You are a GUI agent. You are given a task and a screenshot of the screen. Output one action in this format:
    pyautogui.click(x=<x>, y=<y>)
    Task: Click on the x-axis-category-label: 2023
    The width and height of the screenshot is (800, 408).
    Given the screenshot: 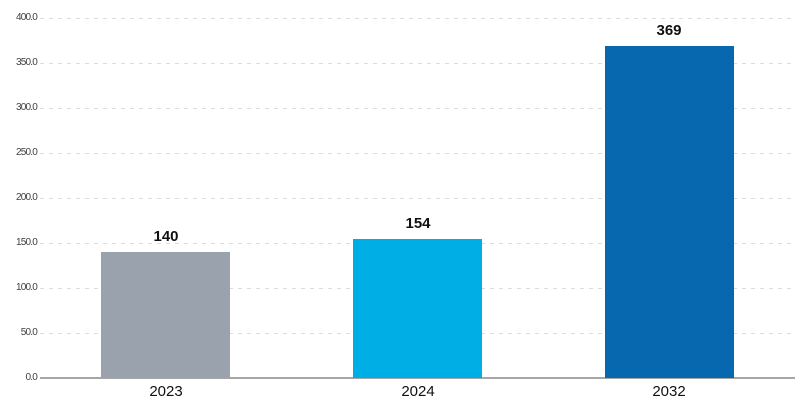 What is the action you would take?
    pyautogui.click(x=166, y=391)
    